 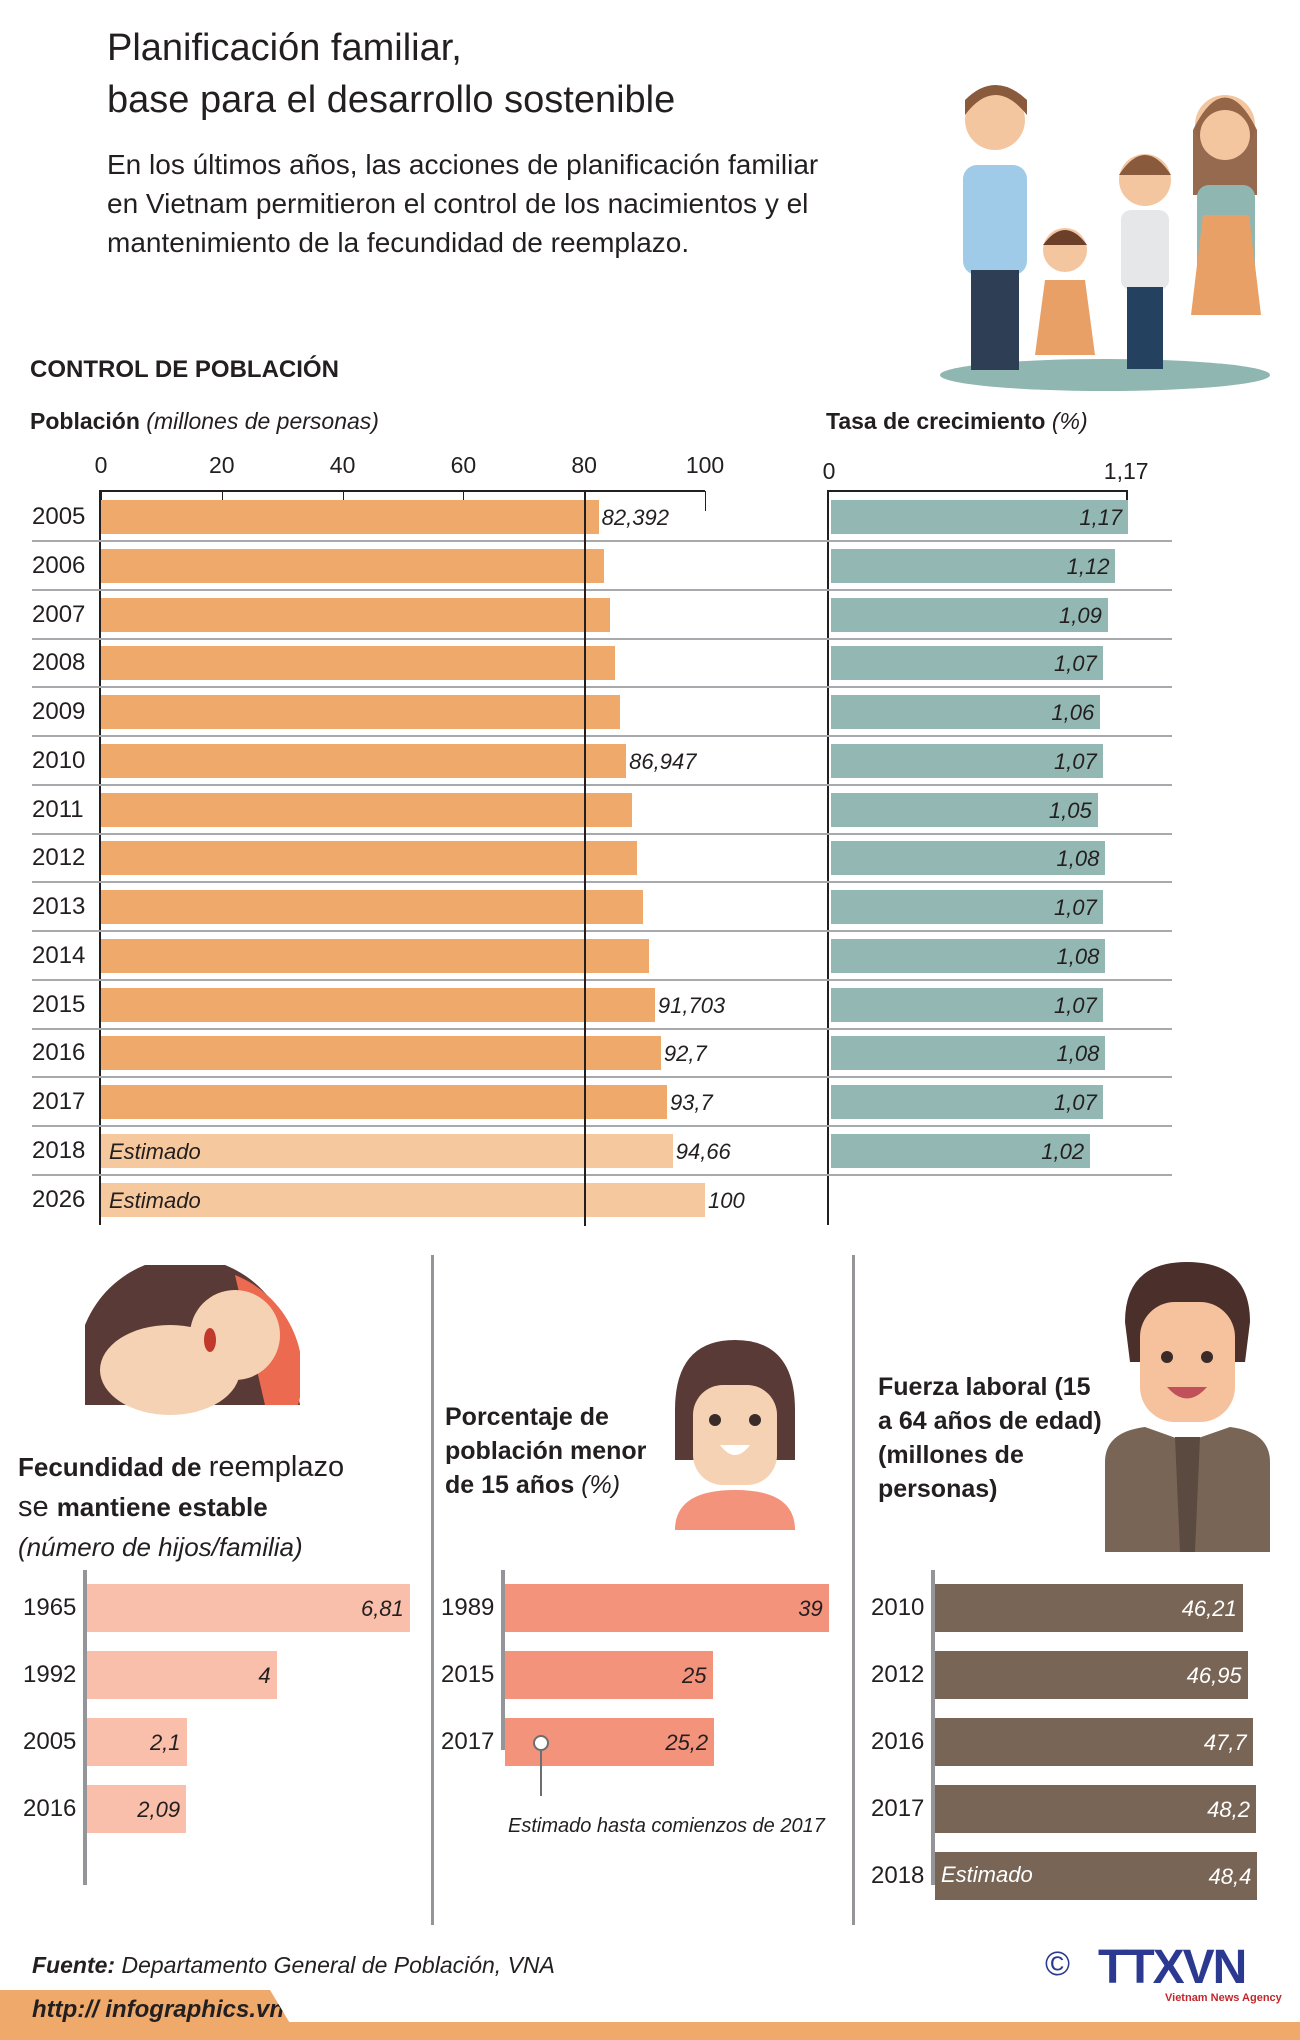 What do you see at coordinates (59, 614) in the screenshot?
I see `year-label: 2007` at bounding box center [59, 614].